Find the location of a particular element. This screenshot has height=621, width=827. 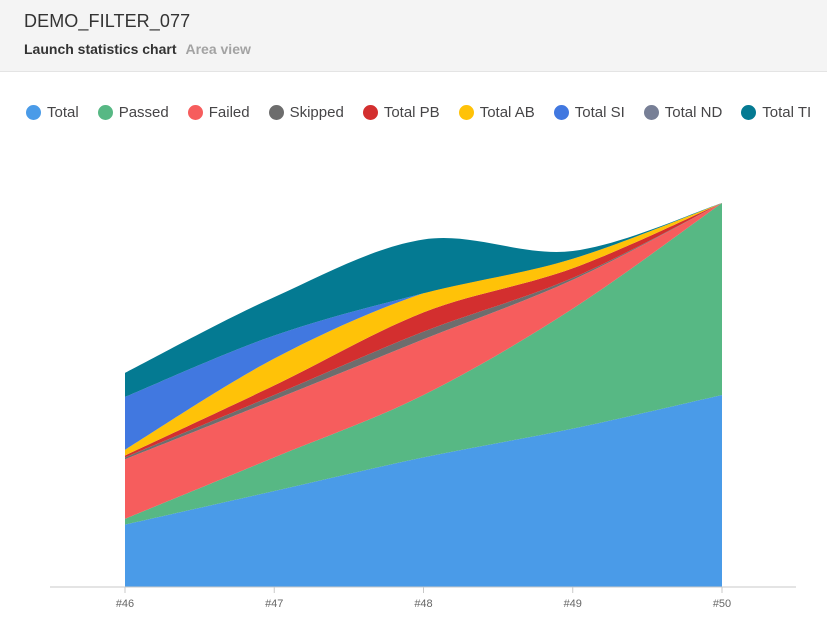

legend-item-skipped: Skipped is located at coordinates (306, 112).